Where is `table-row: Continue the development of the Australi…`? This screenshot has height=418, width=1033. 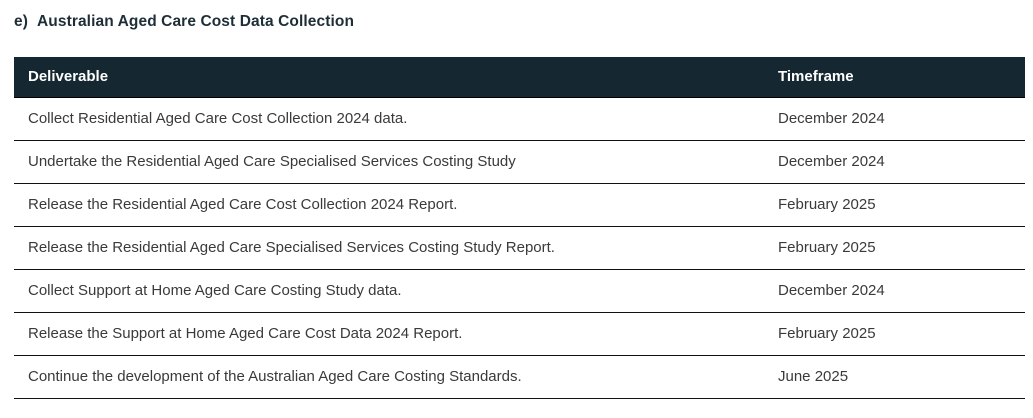
table-row: Continue the development of the Australi… is located at coordinates (519, 377).